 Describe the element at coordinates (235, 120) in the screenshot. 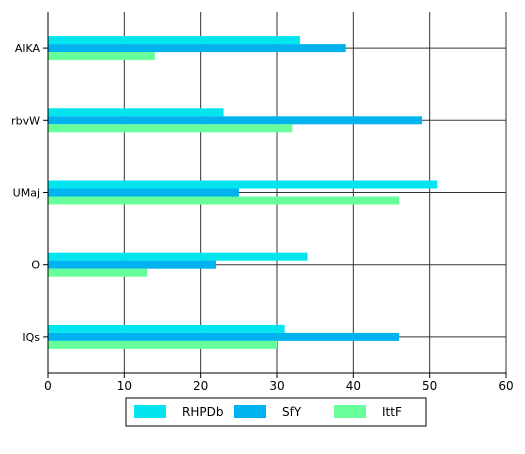

I see `bar-SfY-rbvW` at that location.